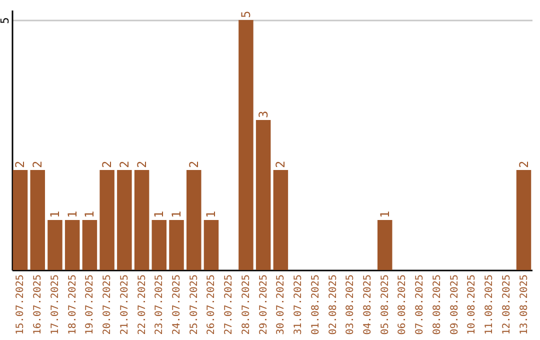 This screenshot has width=540, height=340. Describe the element at coordinates (90, 304) in the screenshot. I see `x-tick-label: 19.07.2025` at that location.